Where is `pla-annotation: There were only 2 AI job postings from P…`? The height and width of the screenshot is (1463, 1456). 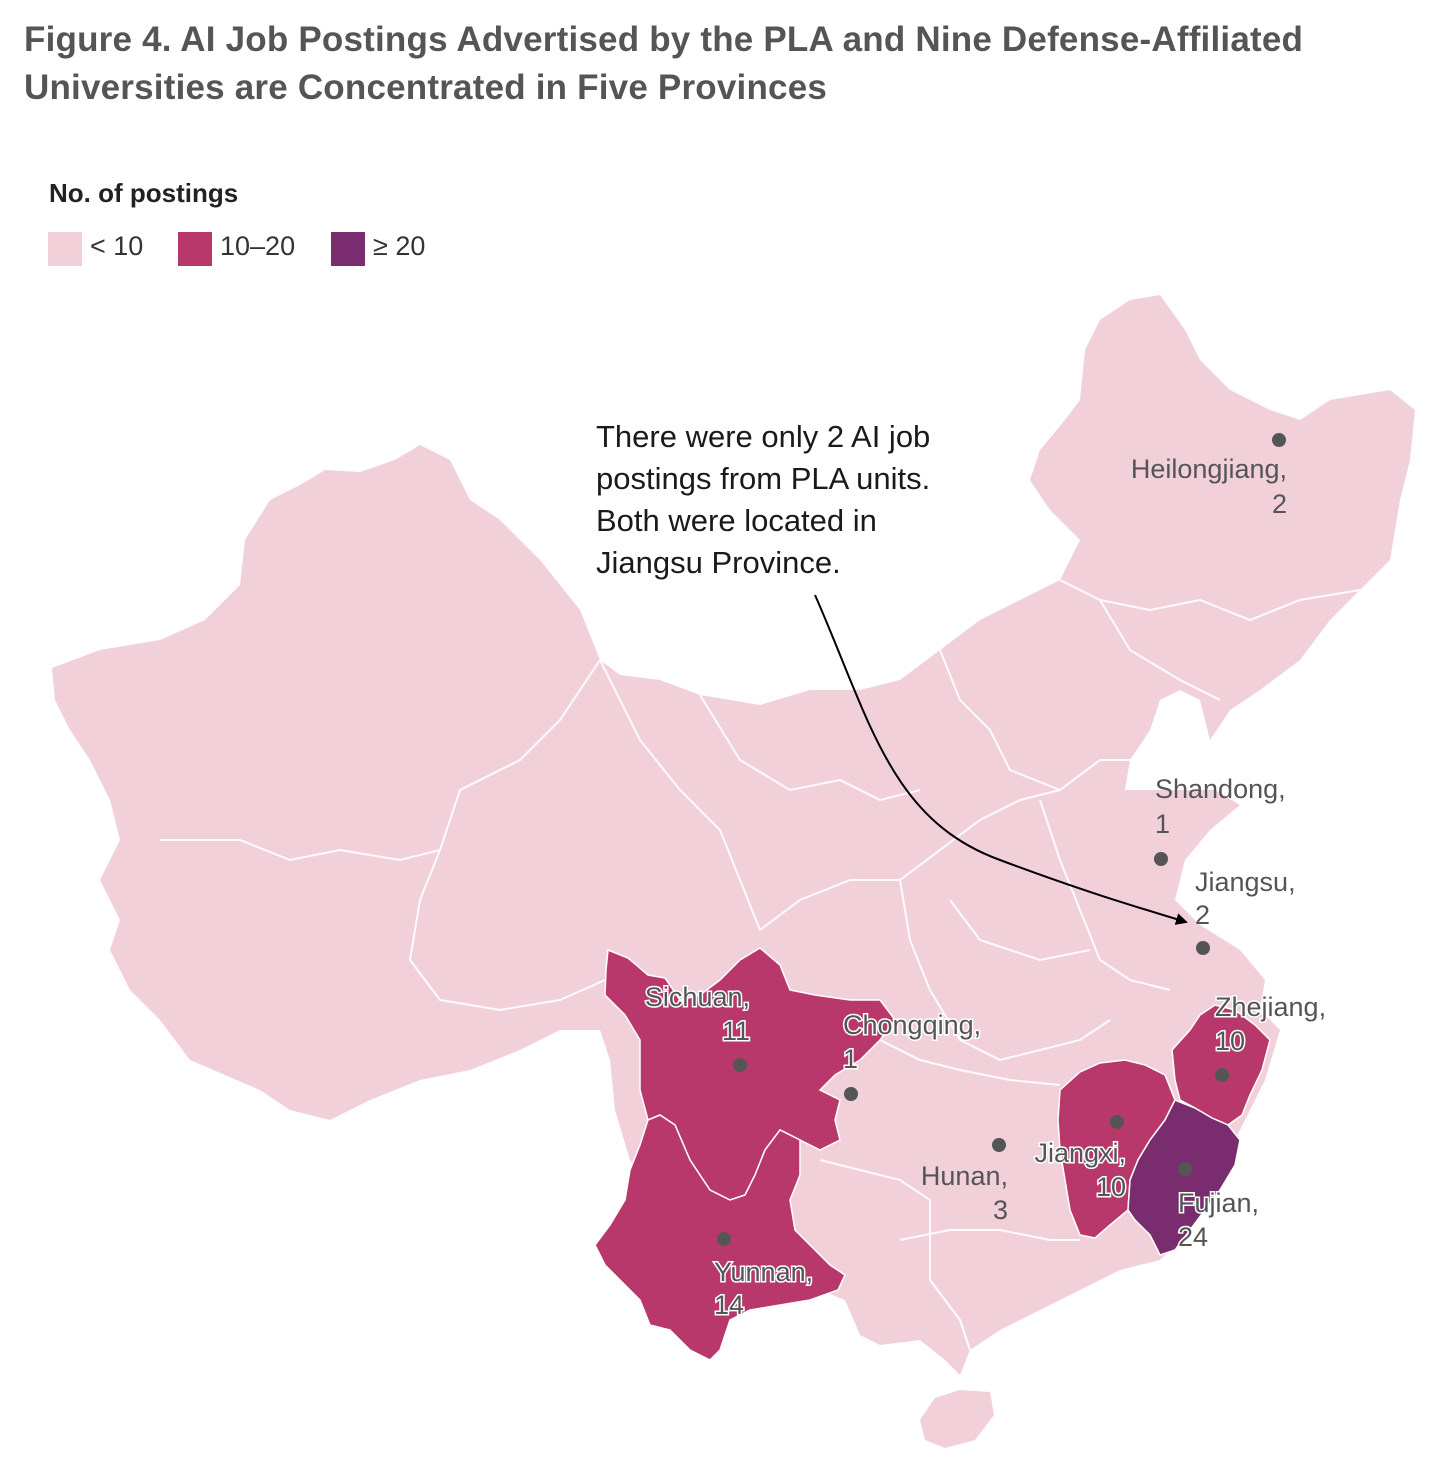
pla-annotation: There were only 2 AI job postings from P… is located at coordinates (806, 500).